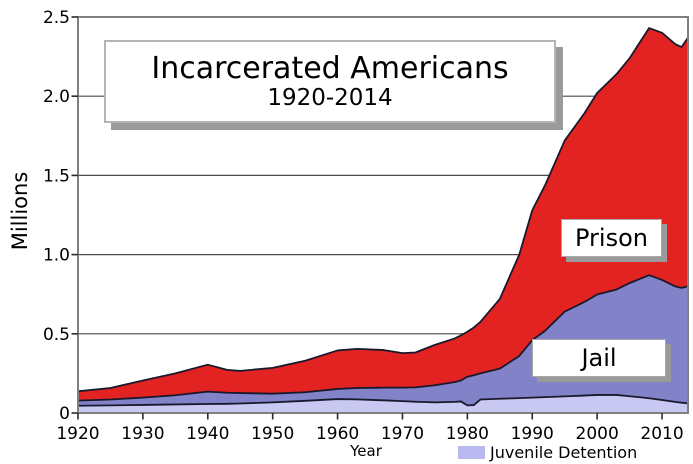 The width and height of the screenshot is (693, 464). I want to click on x-tick-label: 1950, so click(272, 434).